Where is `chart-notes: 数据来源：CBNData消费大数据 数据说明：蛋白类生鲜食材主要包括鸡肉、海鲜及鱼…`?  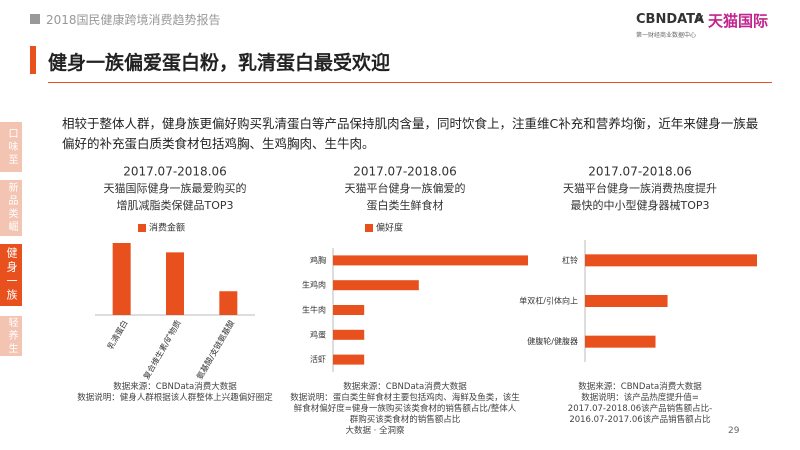 chart-notes: 数据来源：CBNData消费大数据 数据说明：蛋白类生鲜食材主要包括鸡肉、海鲜及鱼… is located at coordinates (405, 404).